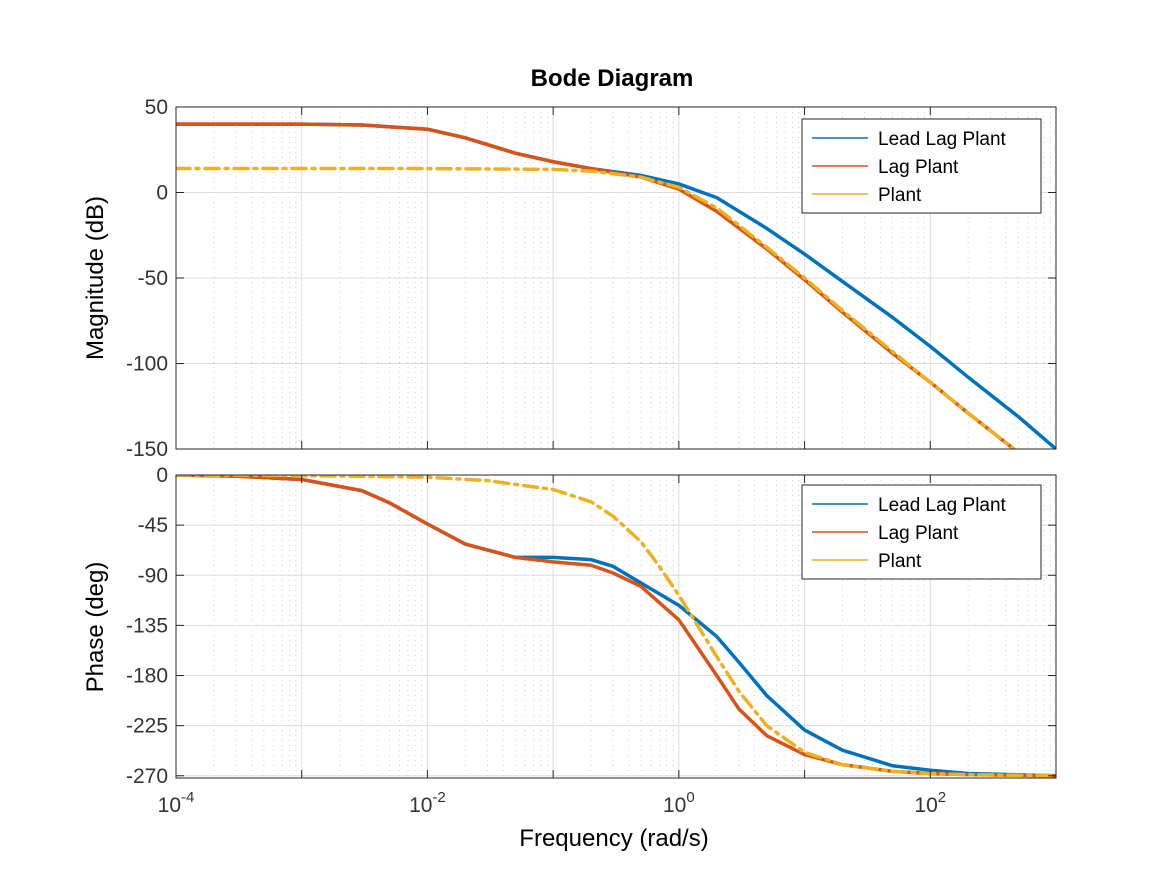  What do you see at coordinates (147, 449) in the screenshot?
I see `magnitude-ytick-label: -150` at bounding box center [147, 449].